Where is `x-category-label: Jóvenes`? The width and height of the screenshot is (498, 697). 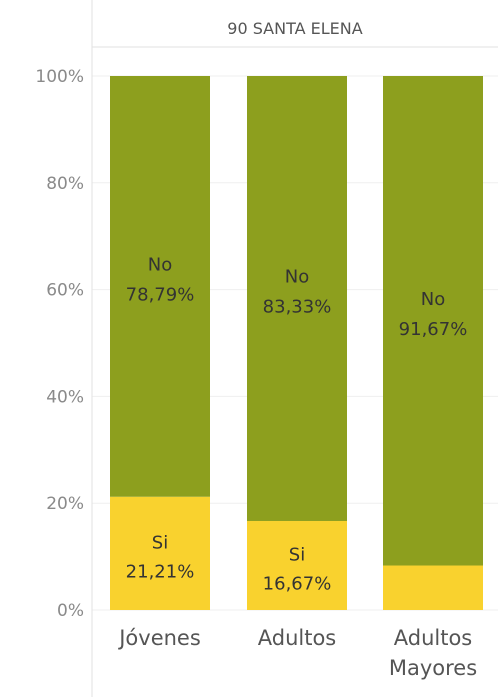 x-category-label: Jóvenes is located at coordinates (159, 638).